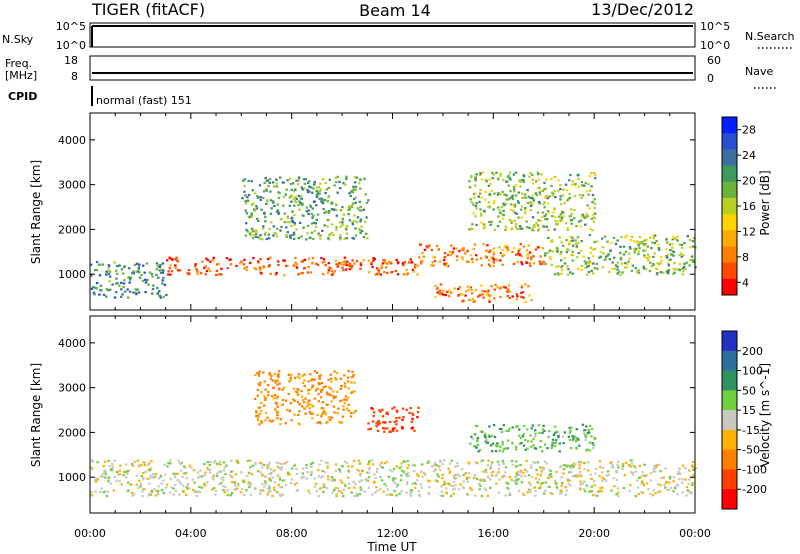  Describe the element at coordinates (749, 155) in the screenshot. I see `power-colorbar-tick-label: 24` at that location.